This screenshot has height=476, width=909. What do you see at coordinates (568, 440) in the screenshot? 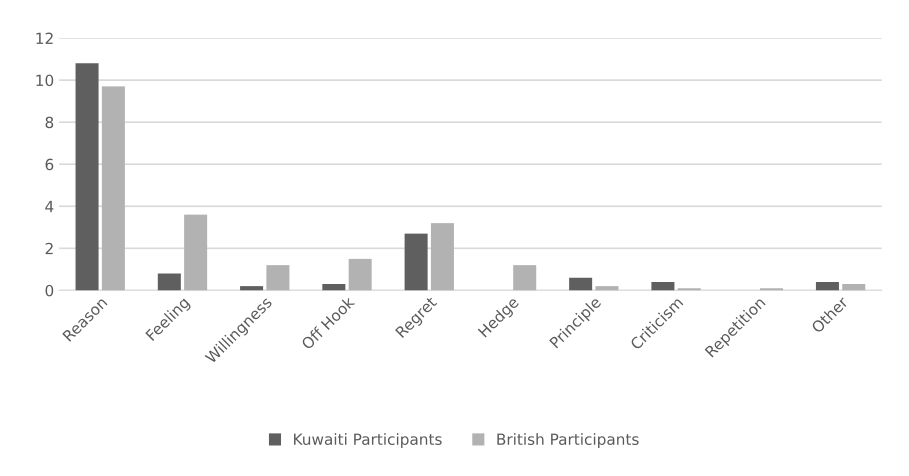
I see `legend-label: British Participants` at bounding box center [568, 440].